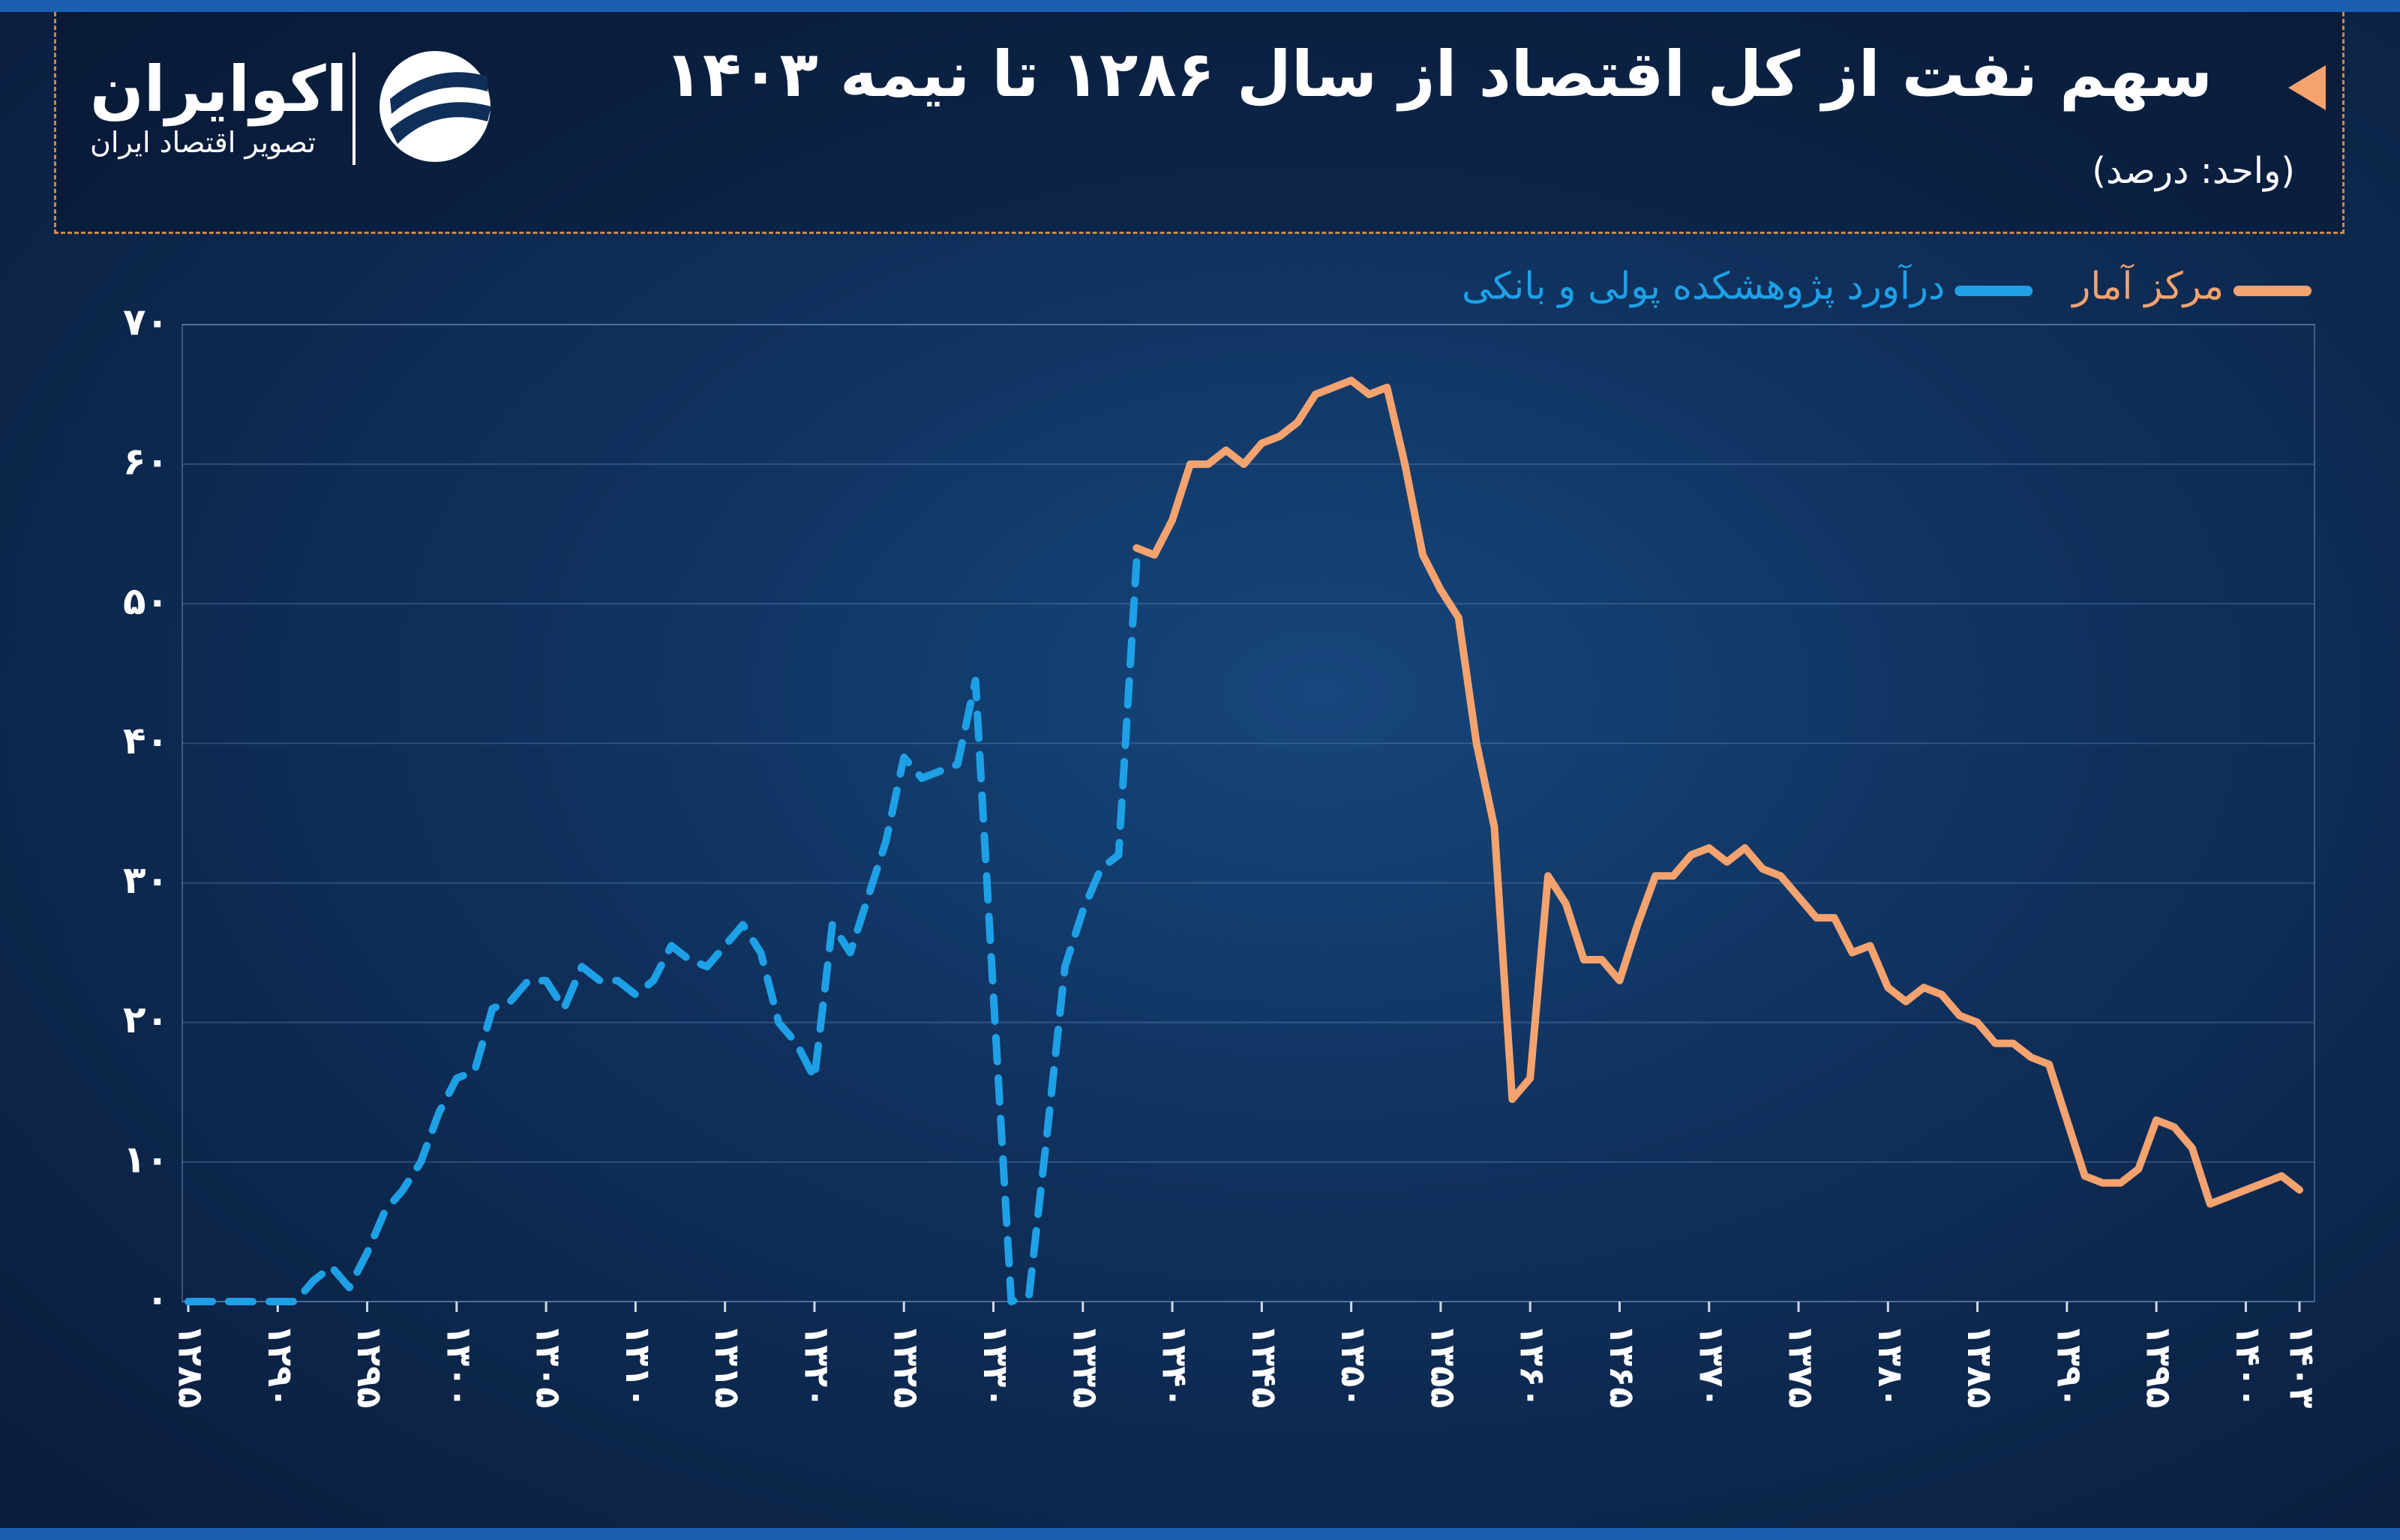 This screenshot has width=2400, height=1540. What do you see at coordinates (280, 1366) in the screenshot?
I see `x-tick-label: ۱۲۹۰` at bounding box center [280, 1366].